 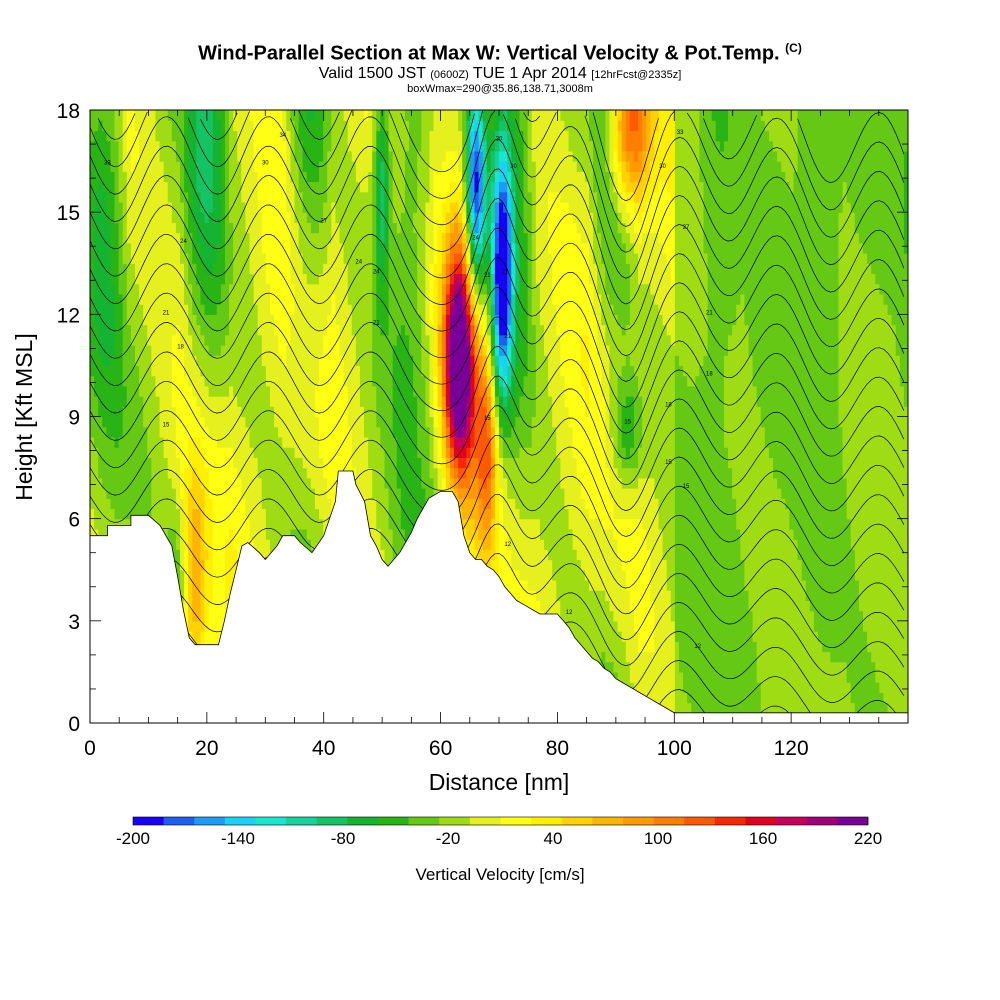 I want to click on colorbar-tick-label: 220, so click(x=868, y=838).